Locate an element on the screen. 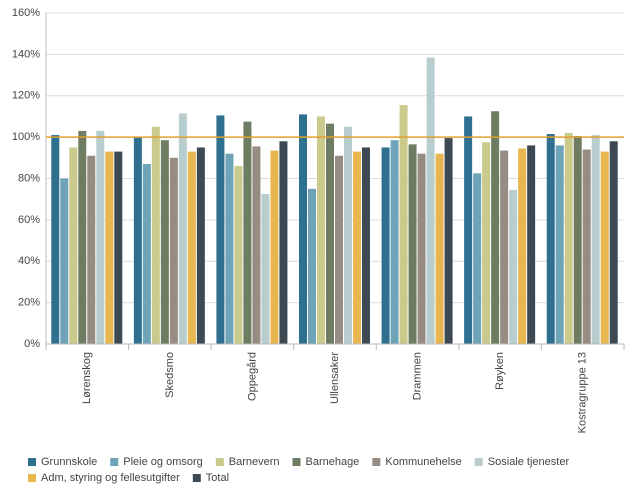  legend-label: Kommunehelse is located at coordinates (423, 462).